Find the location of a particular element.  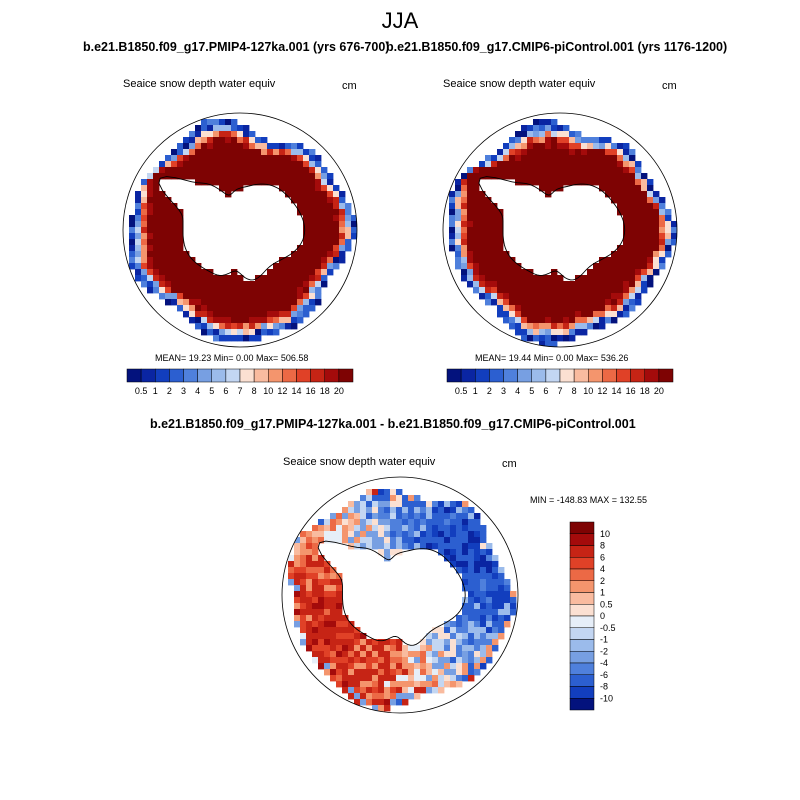

left-stats: MEAN= 19.23 Min= 0.00 Max= 506.58 is located at coordinates (232, 358).